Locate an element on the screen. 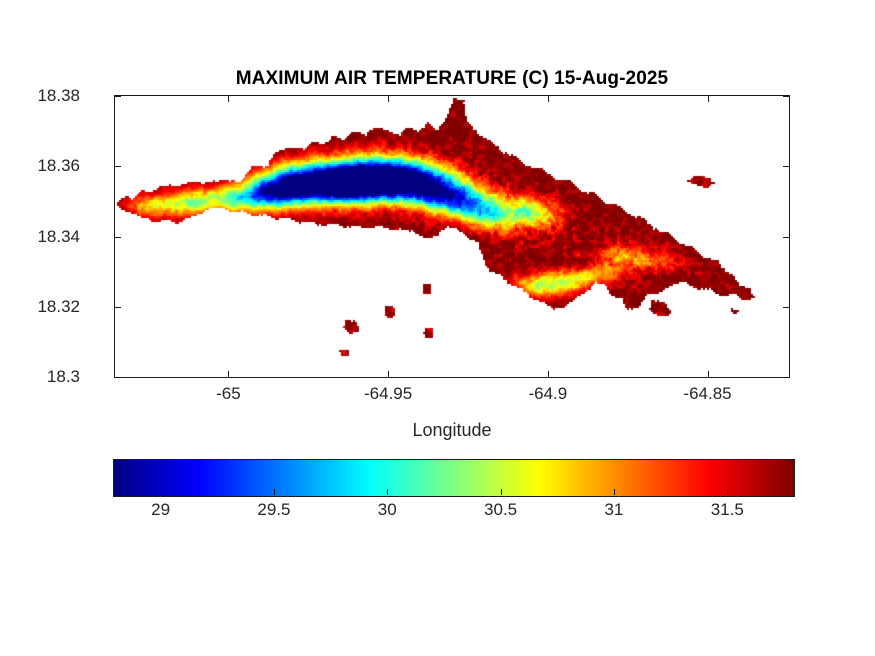  x-tick-label: -64.9 is located at coordinates (548, 393).